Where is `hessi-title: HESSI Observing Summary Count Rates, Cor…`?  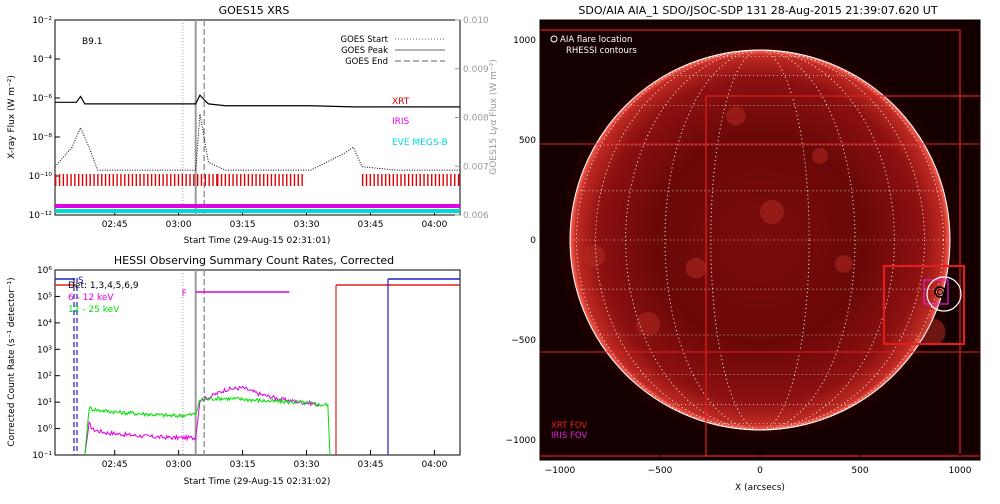 hessi-title: HESSI Observing Summary Count Rates, Cor… is located at coordinates (254, 260).